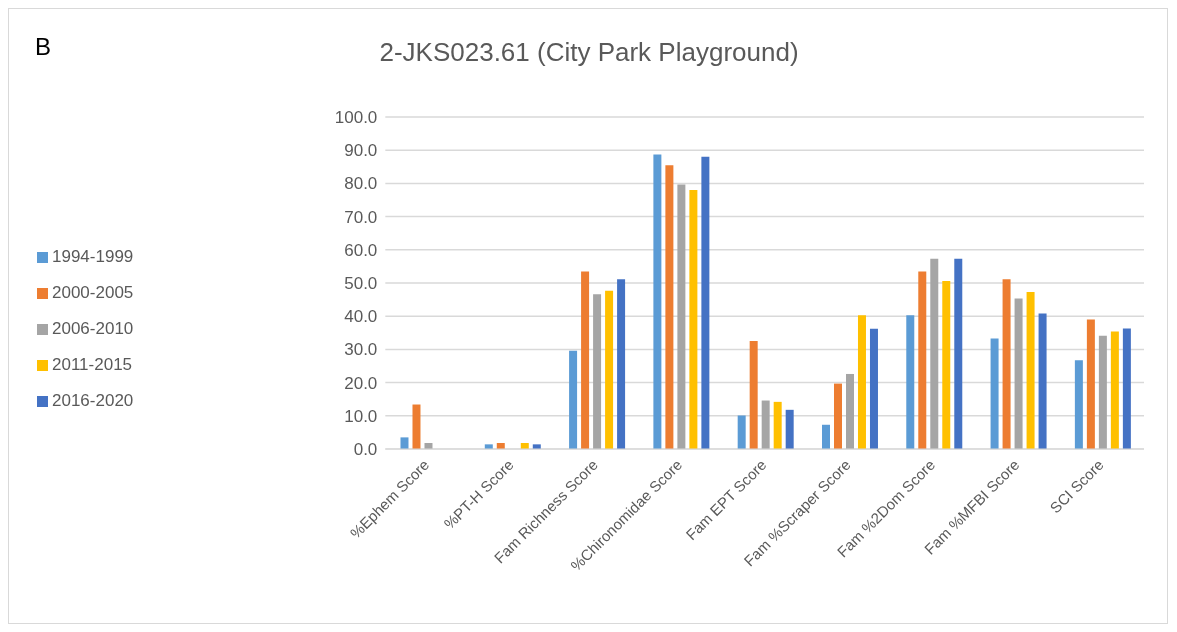 Image resolution: width=1177 pixels, height=632 pixels. What do you see at coordinates (361, 151) in the screenshot?
I see `y-tick-label: 90.0` at bounding box center [361, 151].